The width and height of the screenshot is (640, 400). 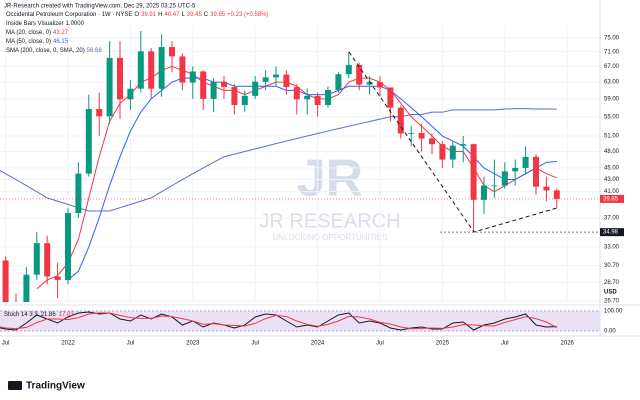 What do you see at coordinates (612, 38) in the screenshot?
I see `y-tick-label: 75.00` at bounding box center [612, 38].